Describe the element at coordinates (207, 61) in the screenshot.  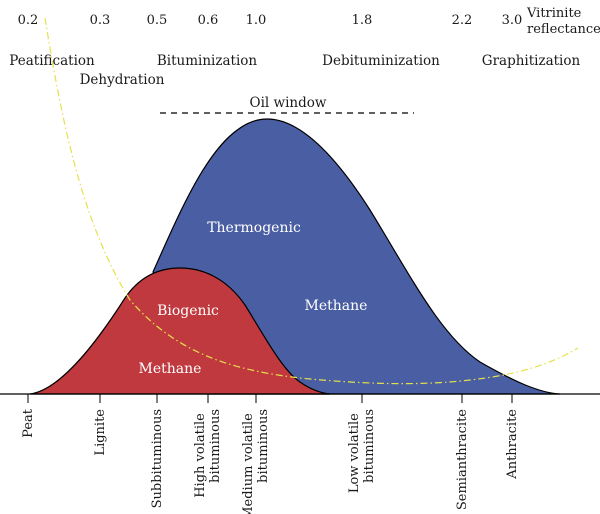
I see `stage-bituminization: Bituminization` at that location.